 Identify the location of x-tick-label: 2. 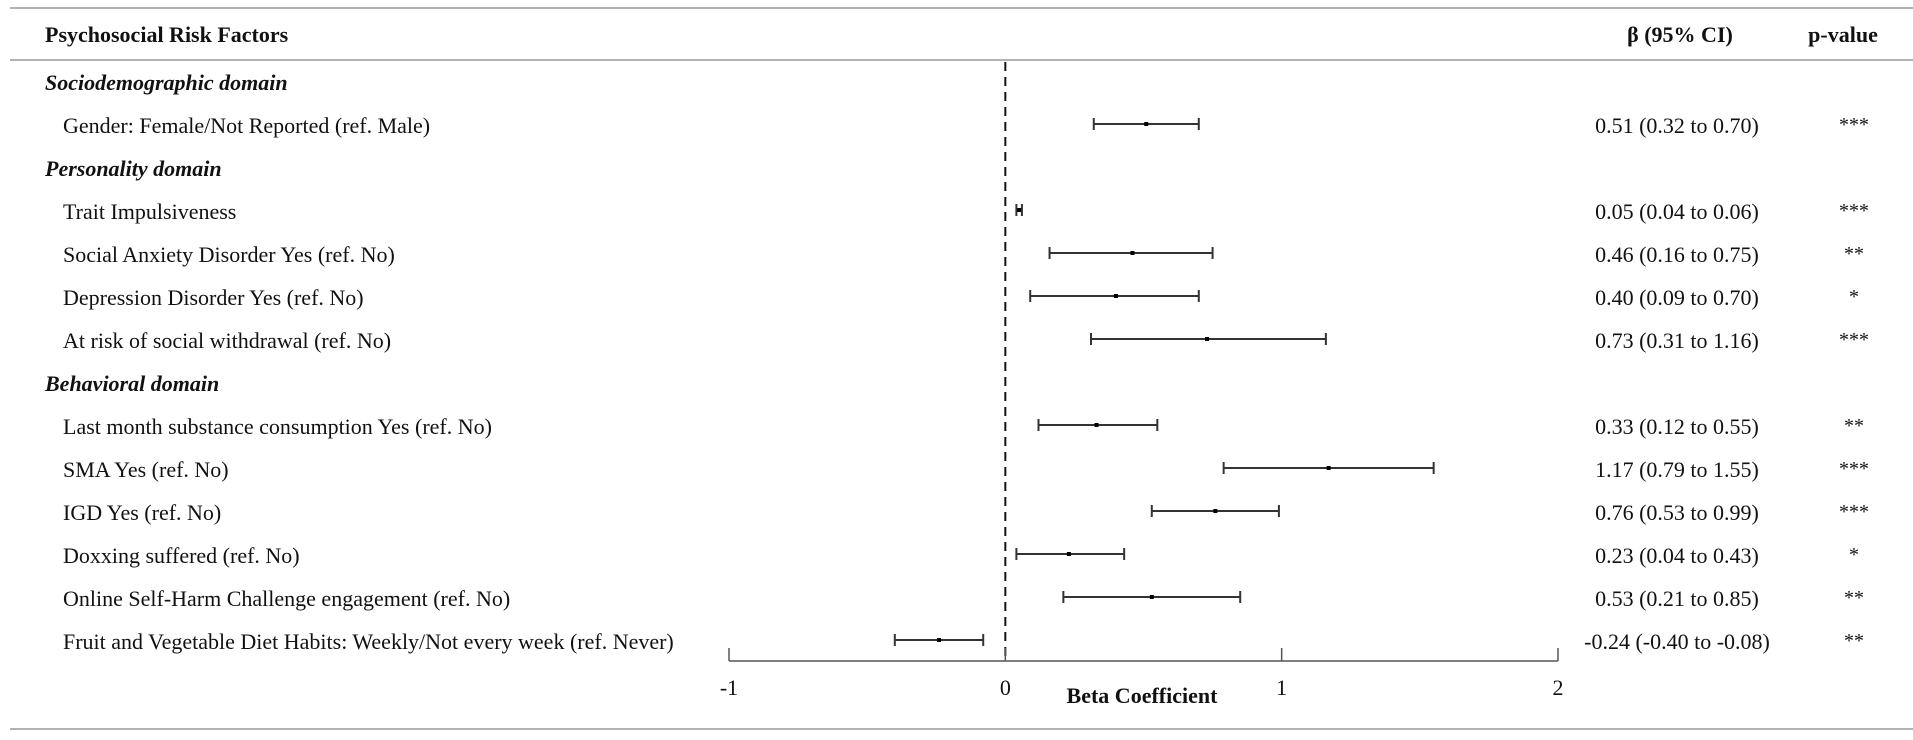
(1558, 687).